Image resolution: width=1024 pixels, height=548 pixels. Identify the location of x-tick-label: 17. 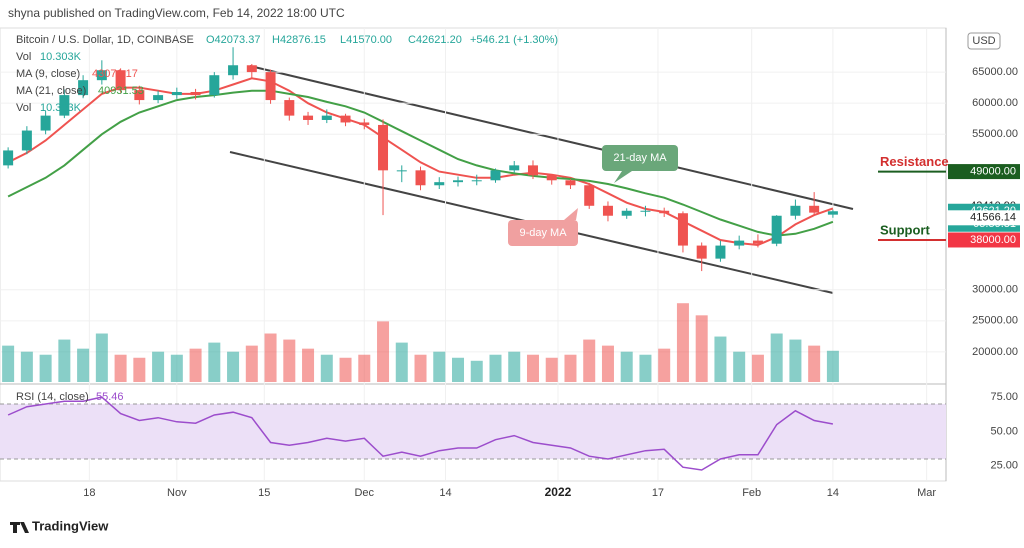
(658, 493).